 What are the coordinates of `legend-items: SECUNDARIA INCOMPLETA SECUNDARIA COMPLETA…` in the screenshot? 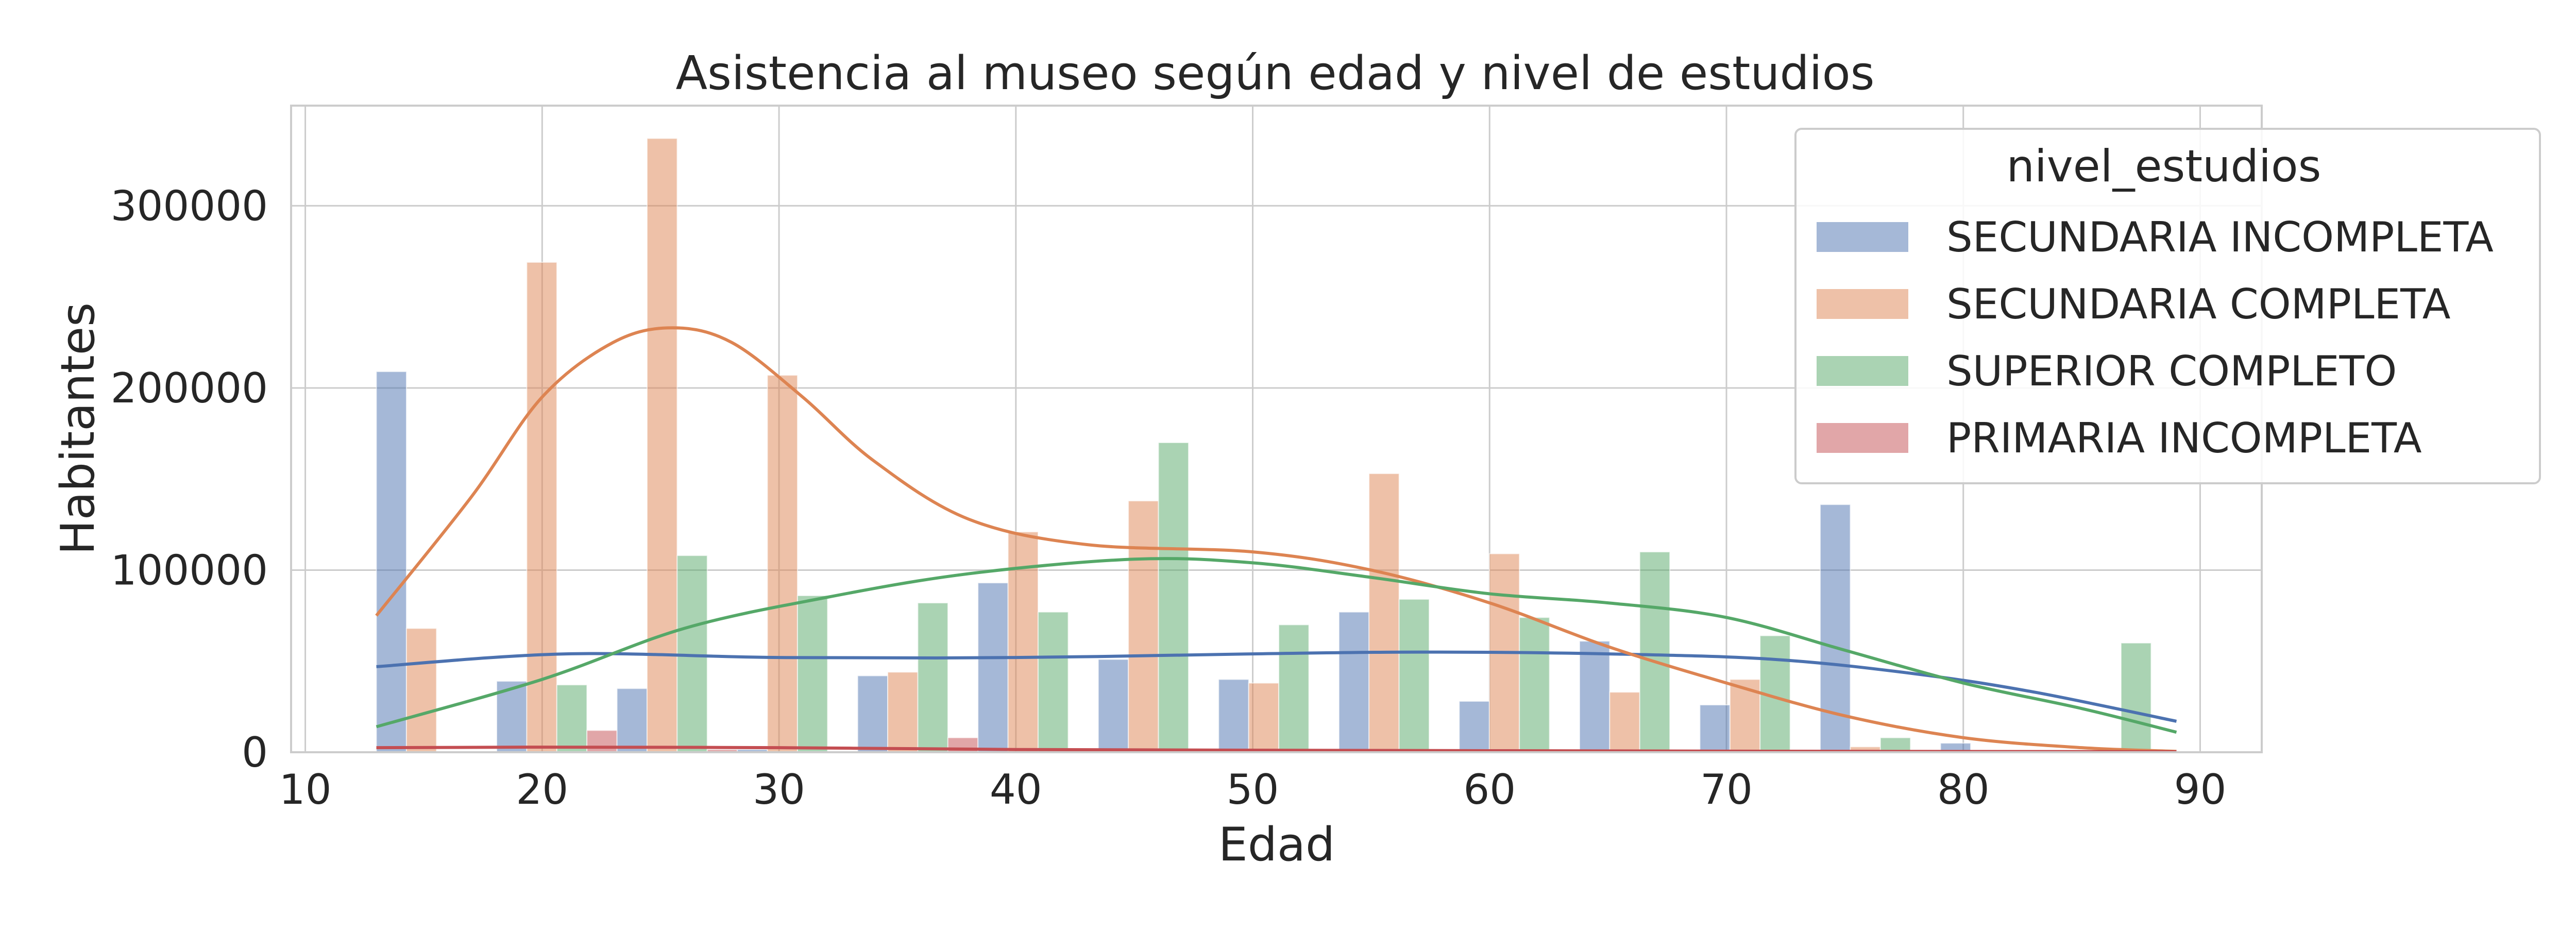 It's located at (2155, 337).